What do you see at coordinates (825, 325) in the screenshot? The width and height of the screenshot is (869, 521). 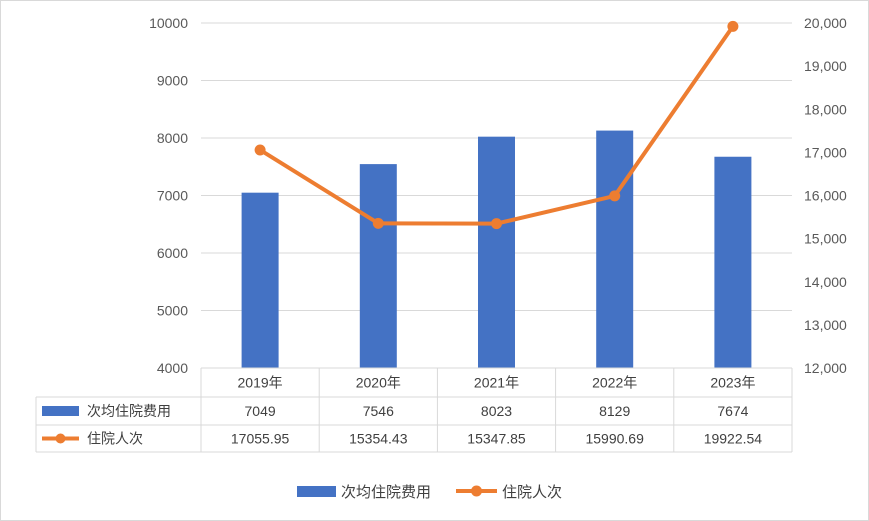 I see `right-tick-label: 13,000` at bounding box center [825, 325].